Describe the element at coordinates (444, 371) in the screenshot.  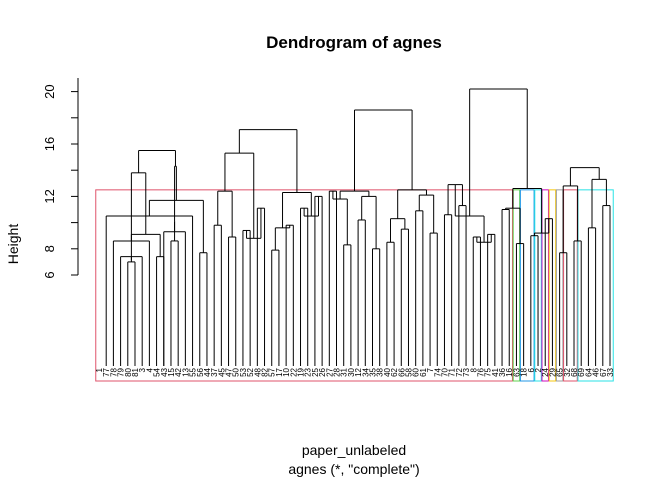
I see `leaf-label: 70` at that location.